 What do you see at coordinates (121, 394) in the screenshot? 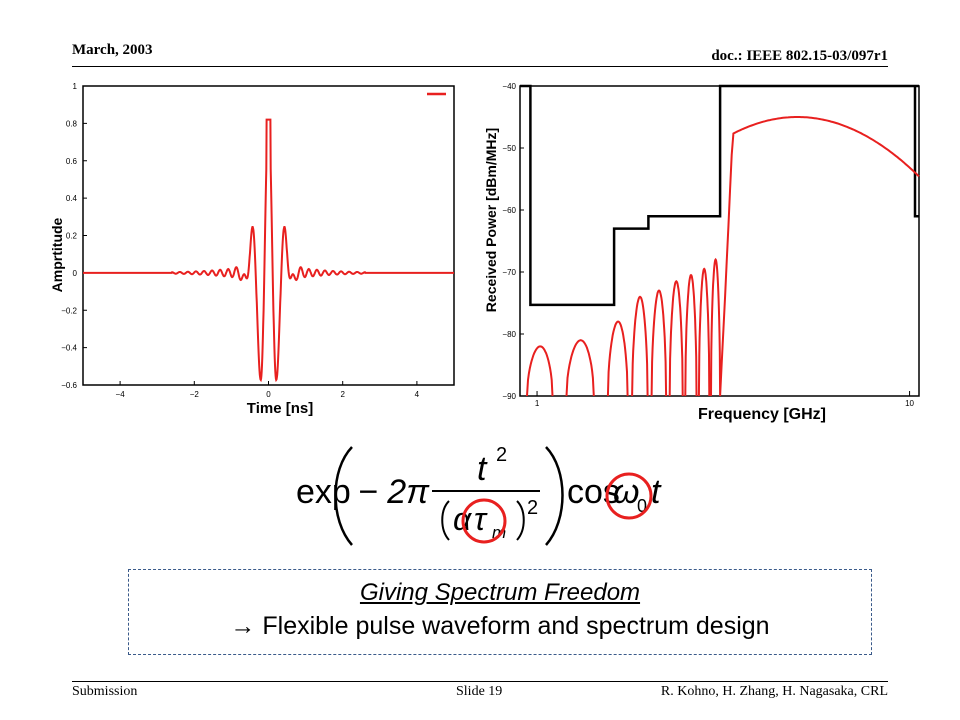
I see `chart1-xtick-label: −4` at bounding box center [121, 394].